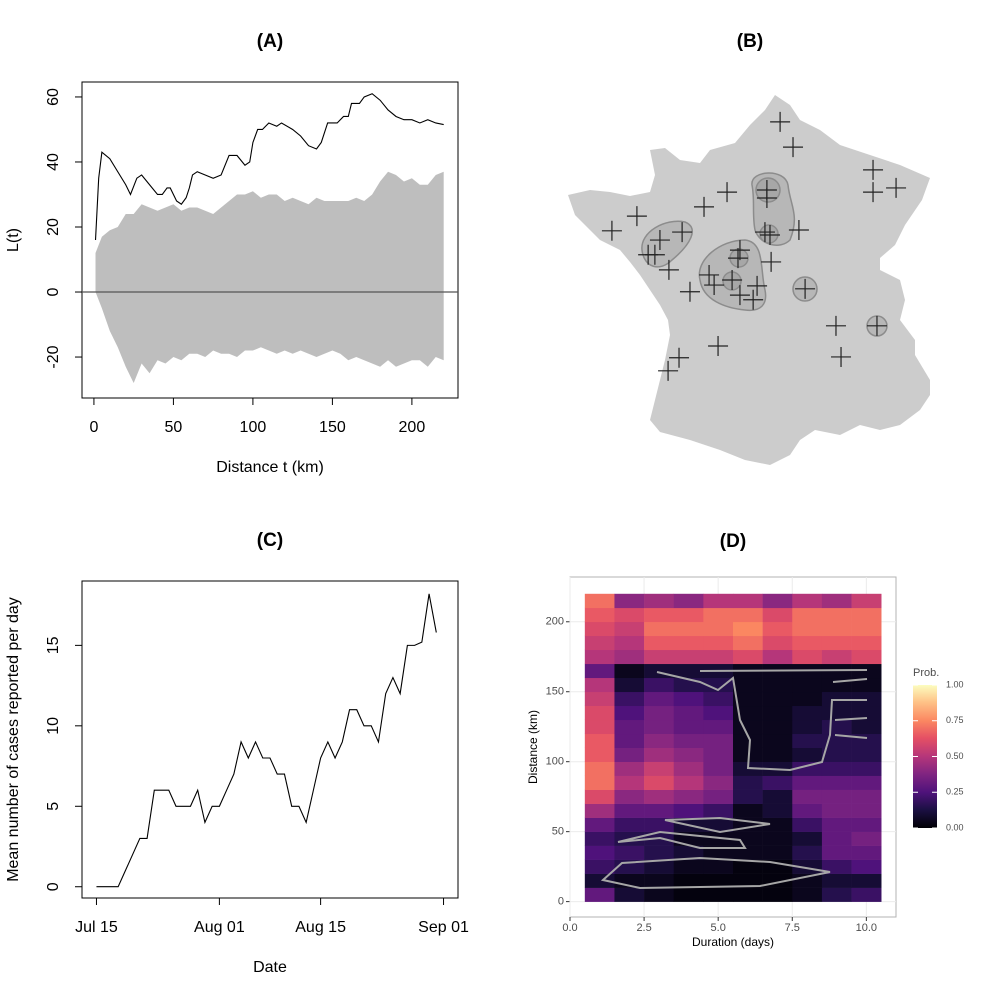 The height and width of the screenshot is (1000, 1000). What do you see at coordinates (955, 720) in the screenshot?
I see `colorbar-tick-label: 0.75` at bounding box center [955, 720].